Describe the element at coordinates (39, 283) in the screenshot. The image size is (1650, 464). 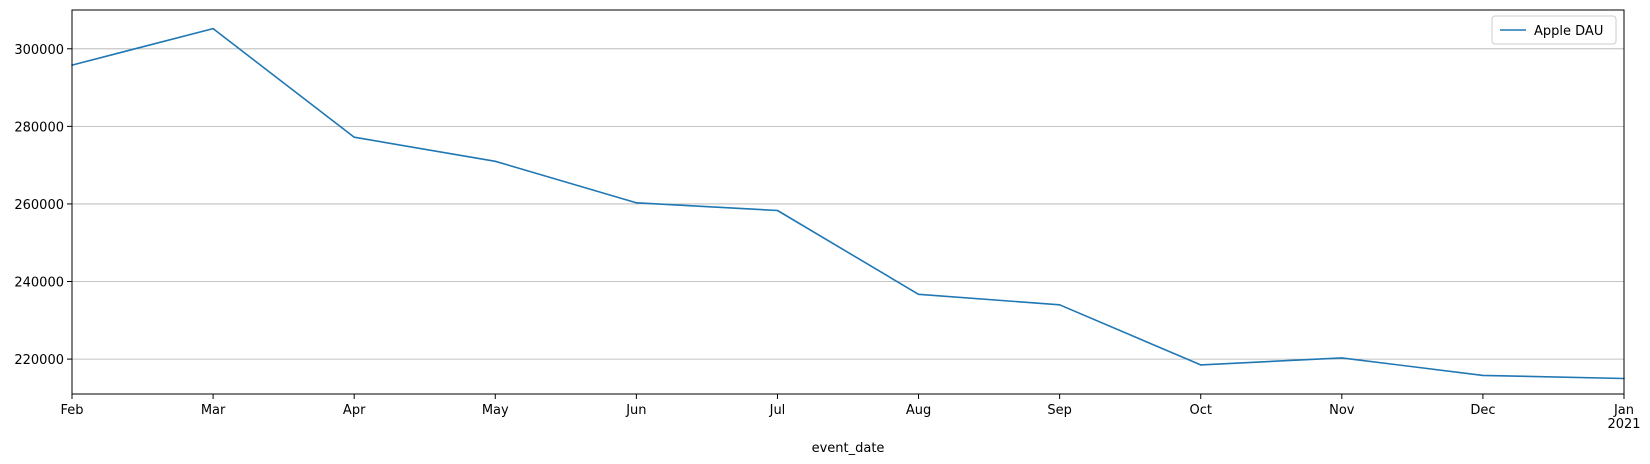
I see `y-tick-label: 240000` at that location.